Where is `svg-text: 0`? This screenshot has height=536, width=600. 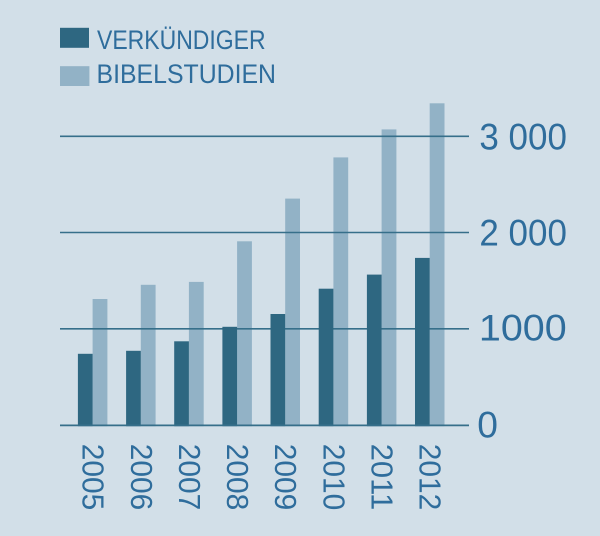 svg-text: 0 is located at coordinates (487, 425).